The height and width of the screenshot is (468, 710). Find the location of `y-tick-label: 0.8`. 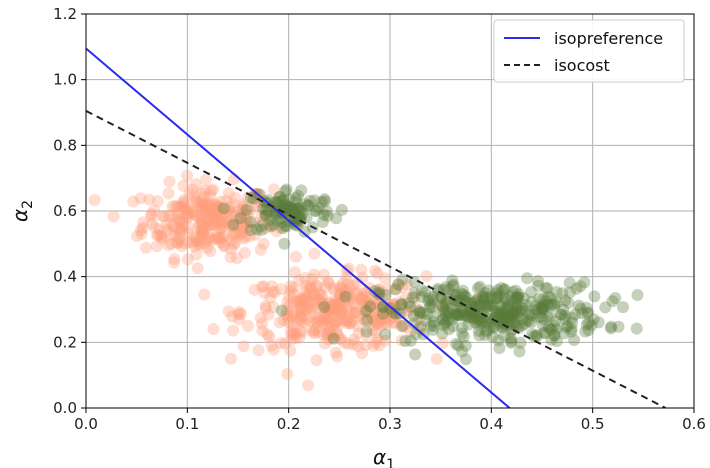

y-tick-label: 0.8 is located at coordinates (65, 145).